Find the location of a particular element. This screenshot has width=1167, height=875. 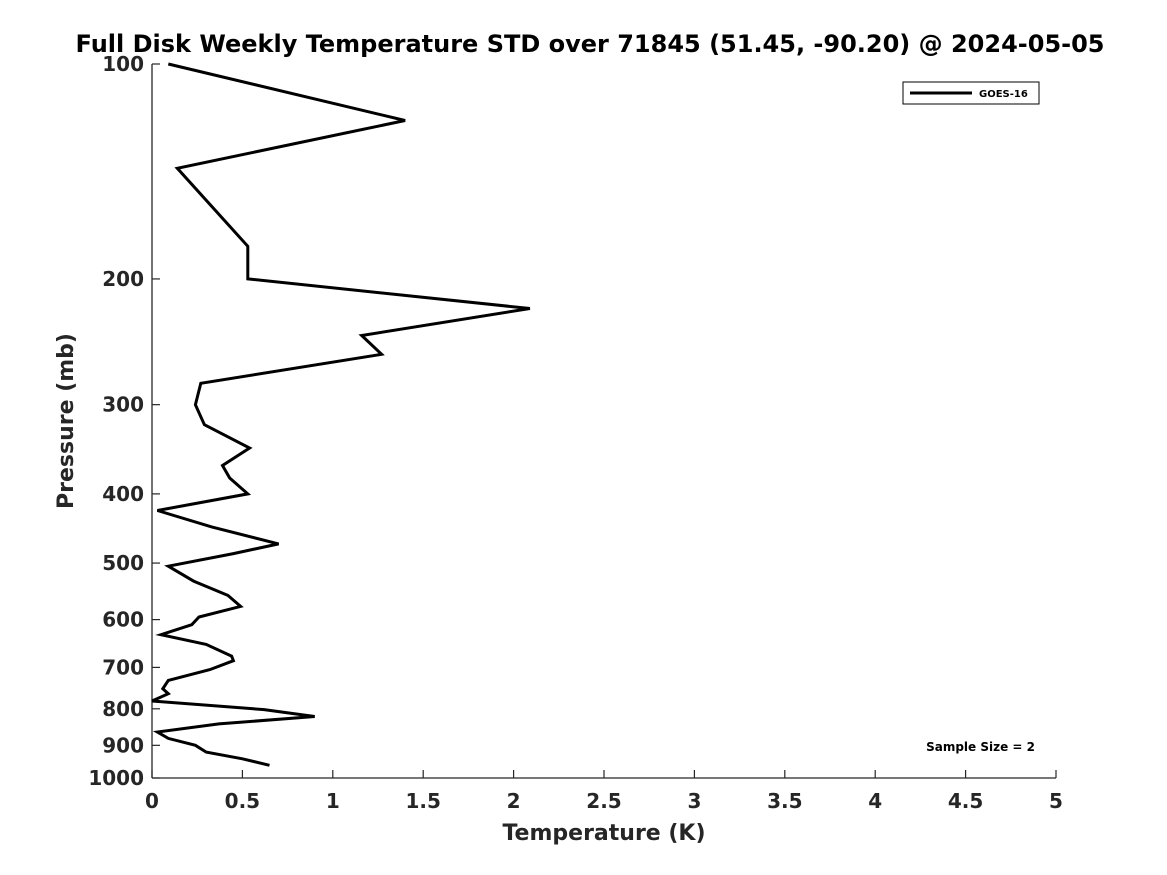

x-tick-label: 3 is located at coordinates (694, 801).